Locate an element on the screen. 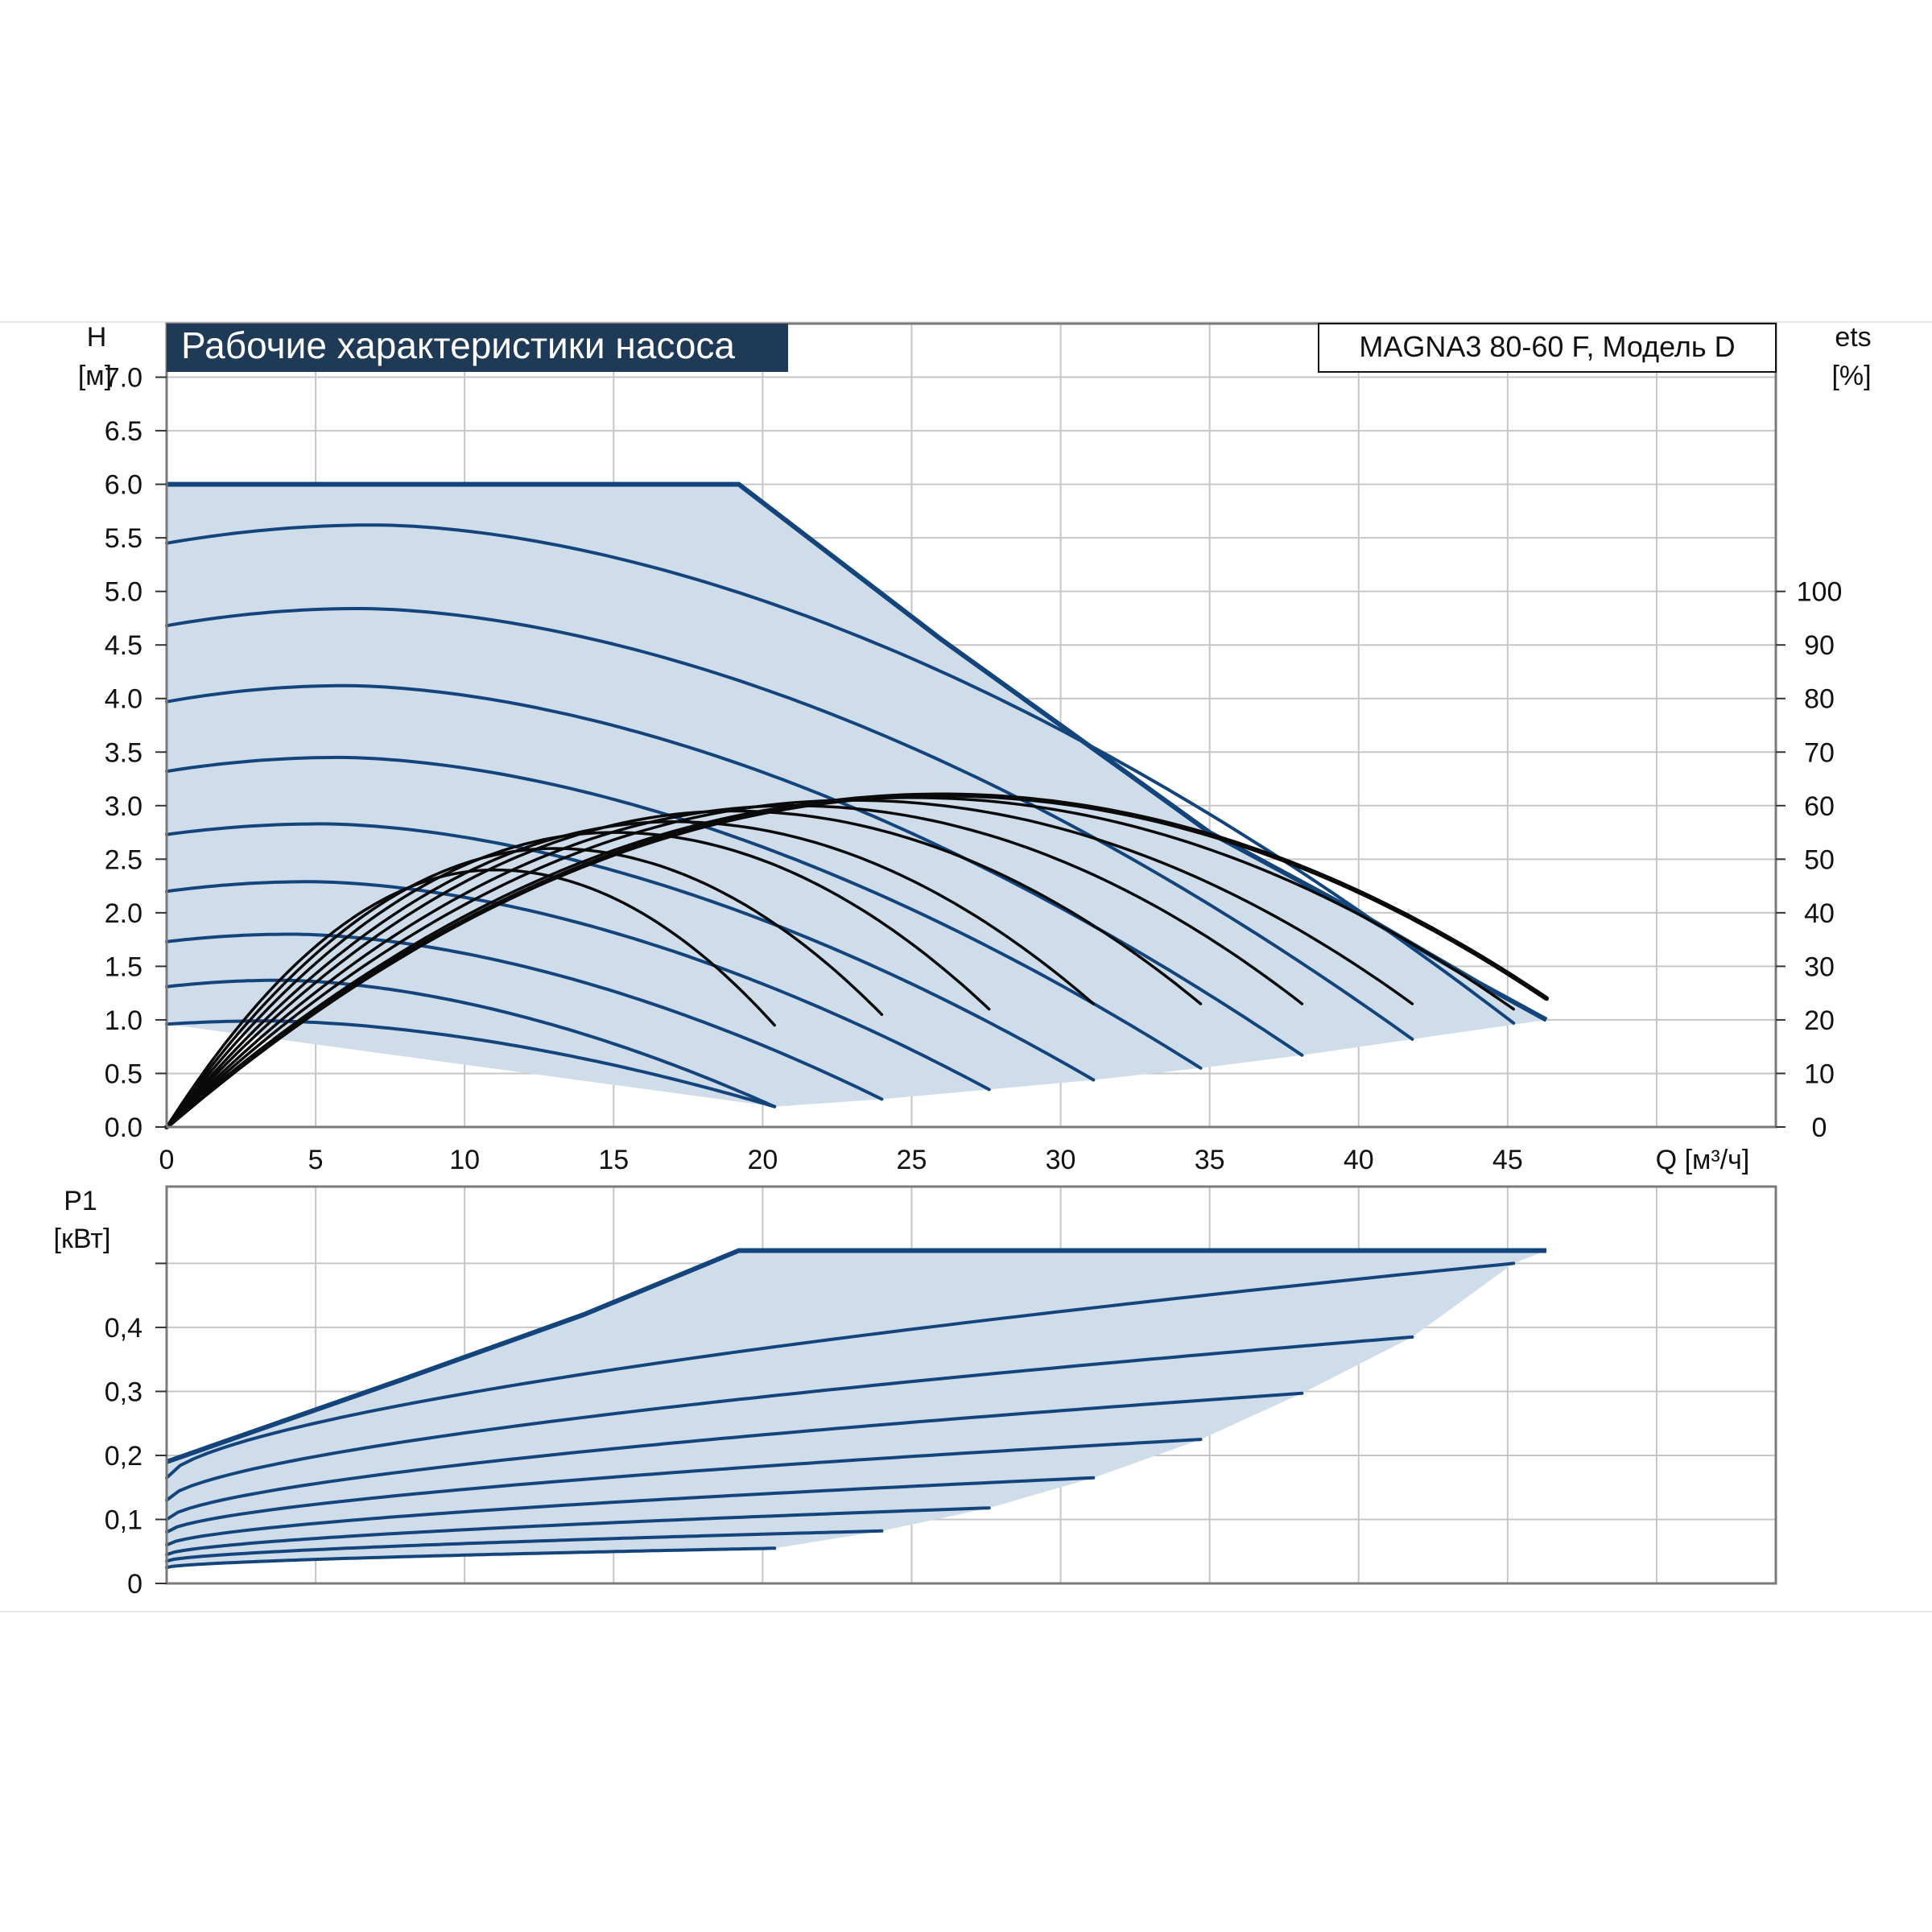 Image resolution: width=1932 pixels, height=1932 pixels. power-area-fill is located at coordinates (856, 1409).